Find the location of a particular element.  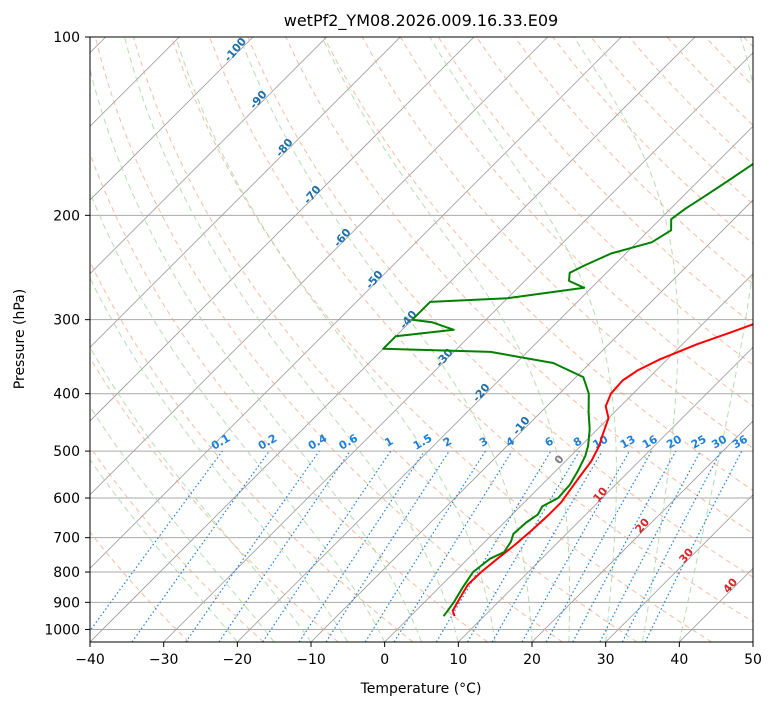

y-tick-label: 600 is located at coordinates (66, 499).